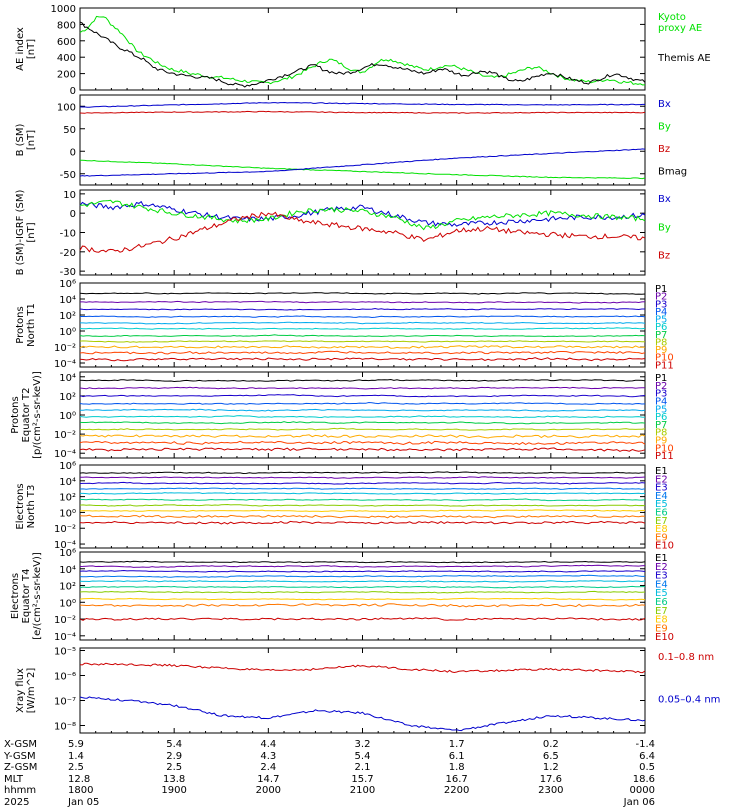 The height and width of the screenshot is (808, 750). What do you see at coordinates (362, 488) in the screenshot?
I see `series-line-e4` at bounding box center [362, 488].